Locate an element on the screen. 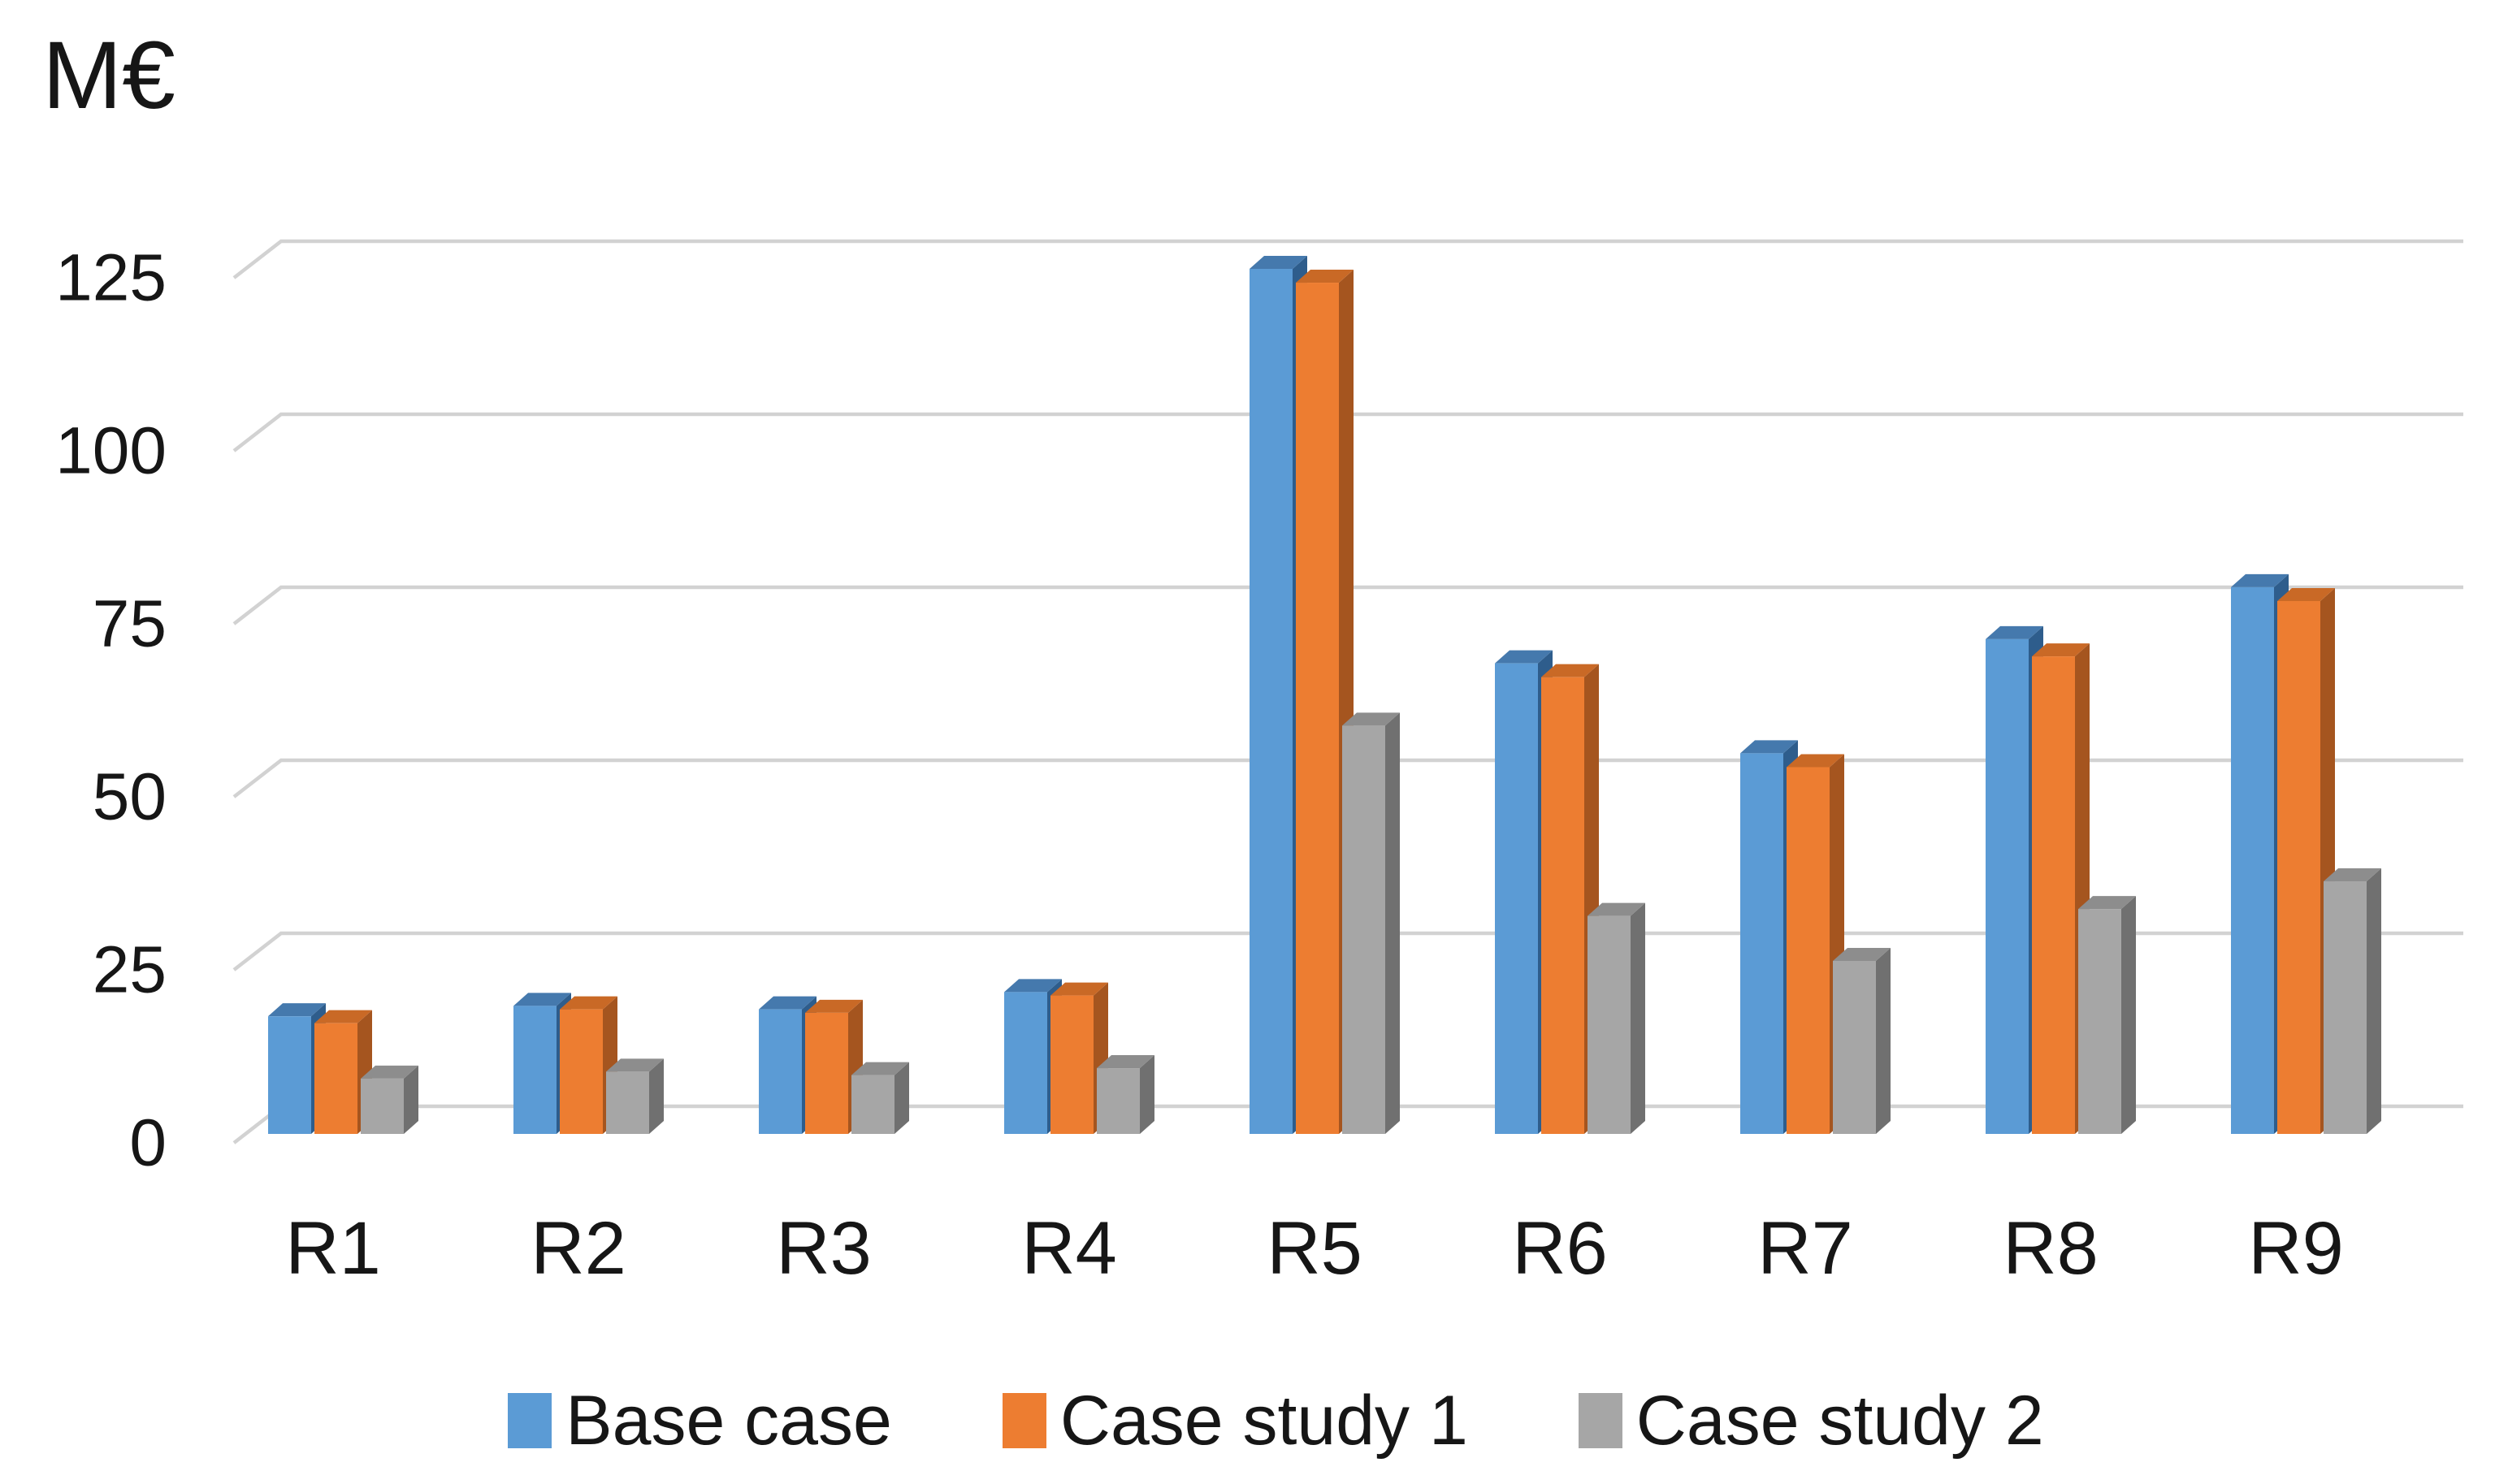  legend-item-3: Case study 2 is located at coordinates (1811, 1421).